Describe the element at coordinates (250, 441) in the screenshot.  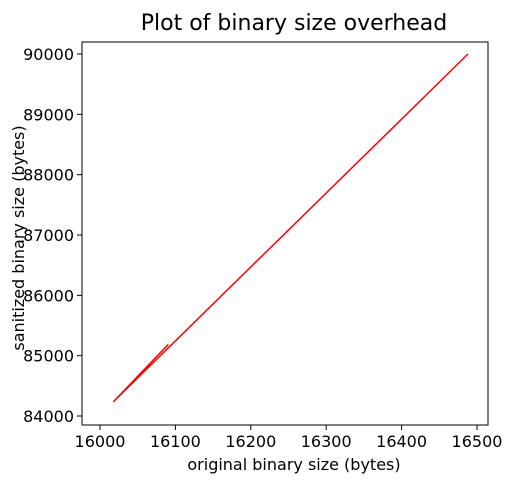
I see `x-tick-label: 16200` at that location.